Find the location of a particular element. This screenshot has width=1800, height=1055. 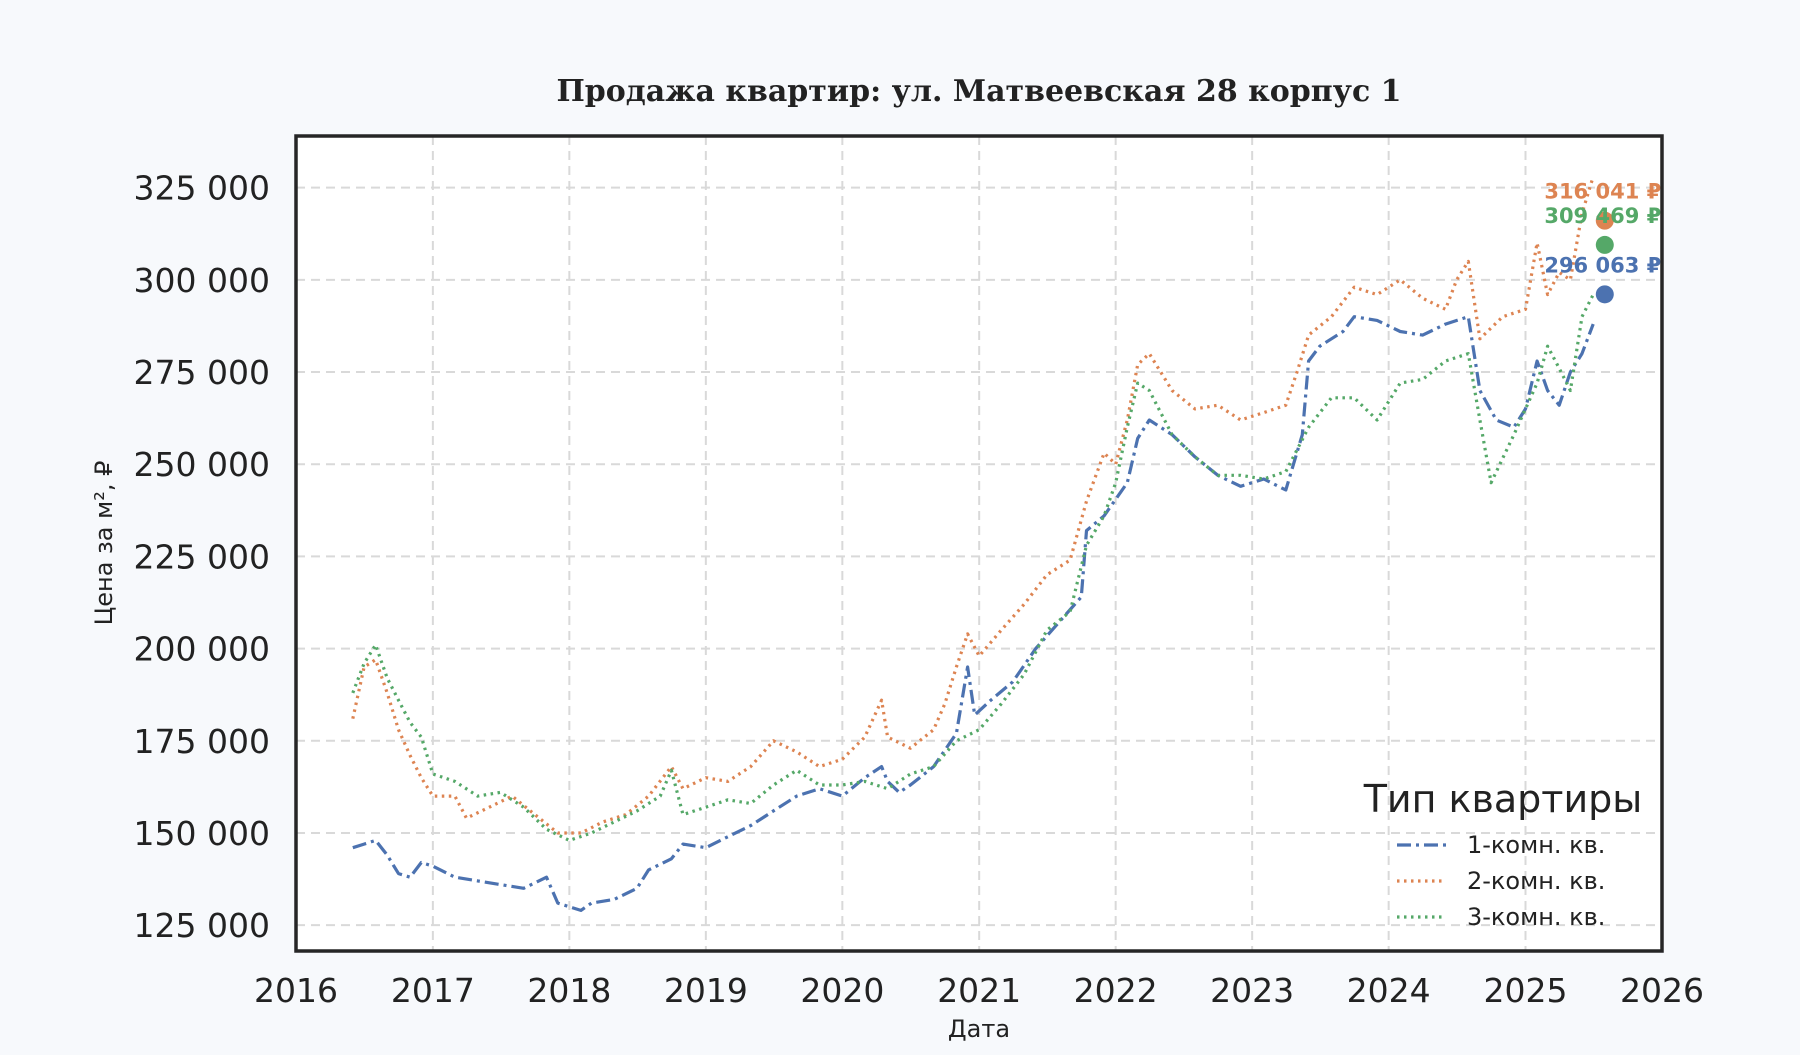

x-tick-label: 2025 is located at coordinates (1526, 990).